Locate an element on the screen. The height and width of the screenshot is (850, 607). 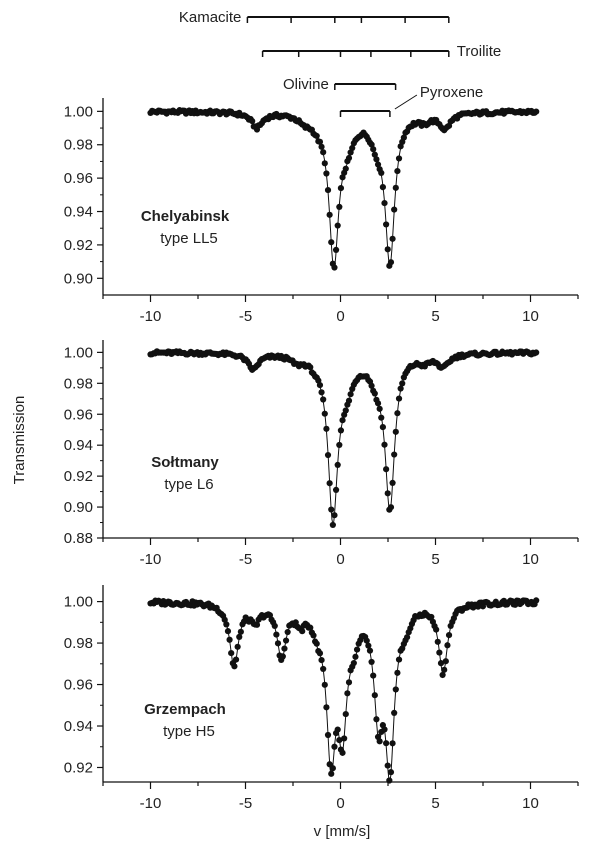
troilite-bar-ticks is located at coordinates (355, 54).